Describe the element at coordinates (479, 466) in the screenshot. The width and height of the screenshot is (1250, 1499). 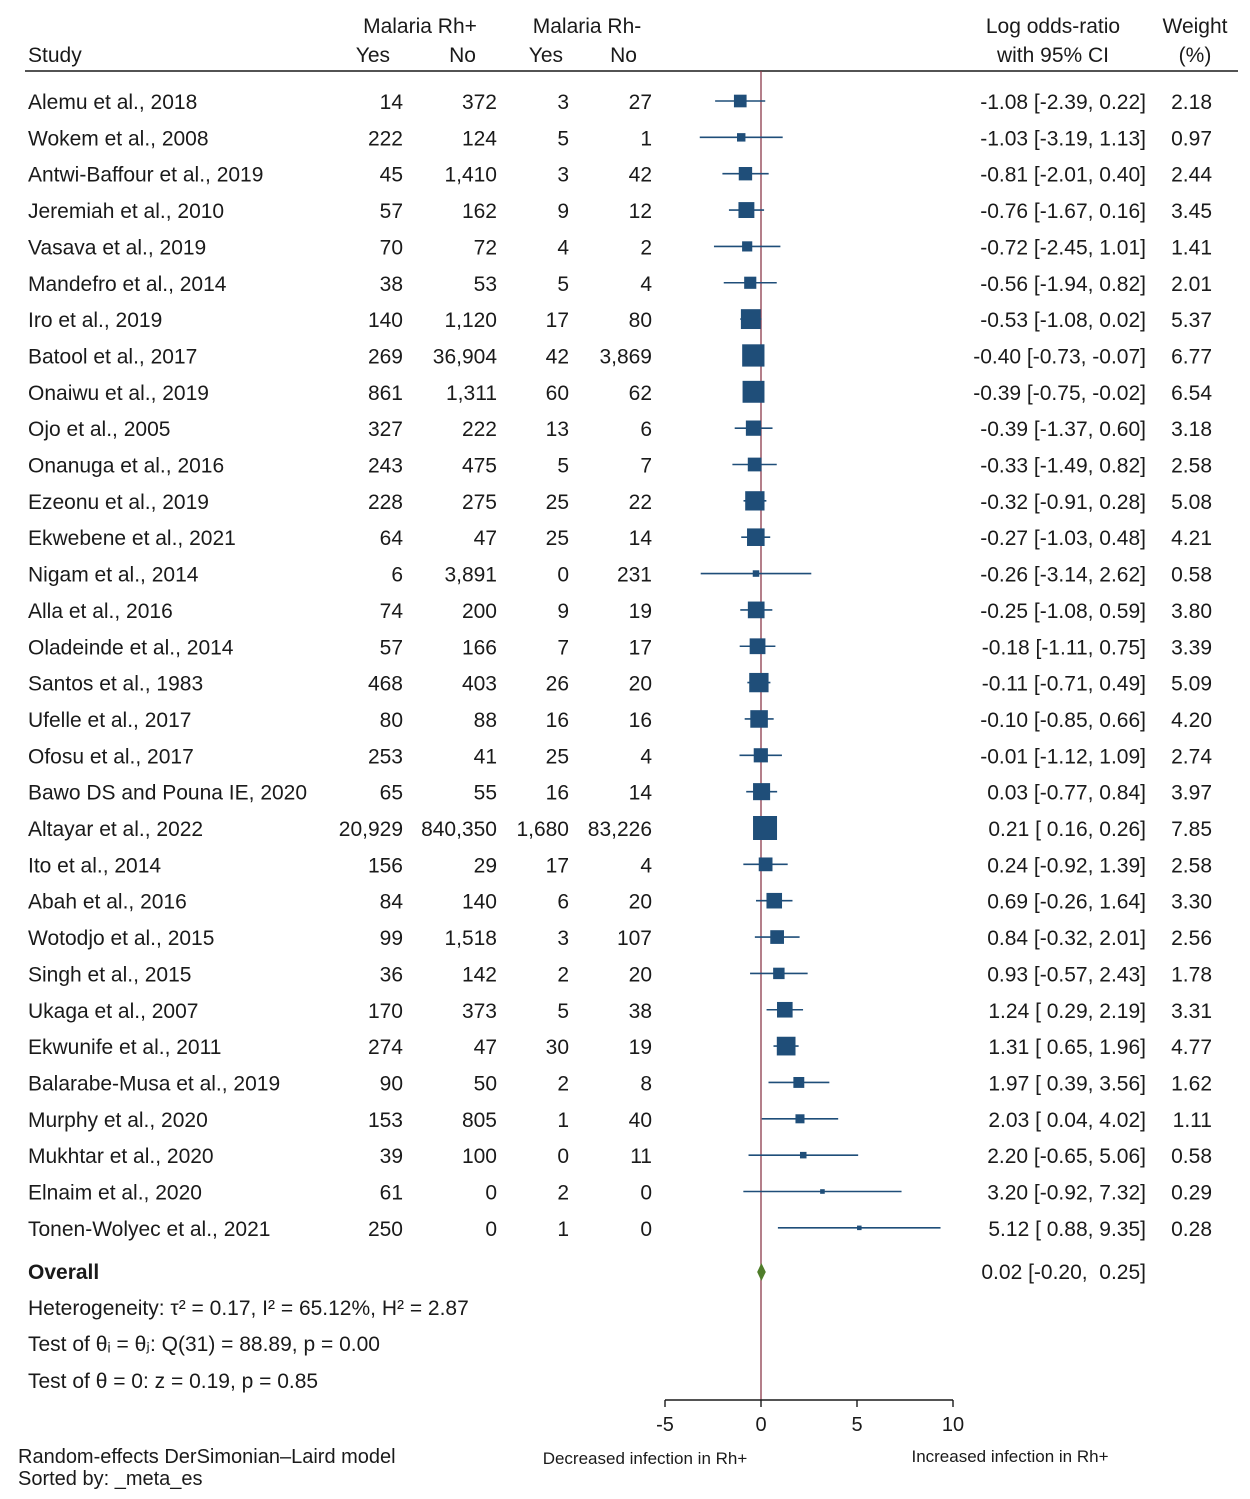
I see `rh-pos-no-value: 475` at that location.